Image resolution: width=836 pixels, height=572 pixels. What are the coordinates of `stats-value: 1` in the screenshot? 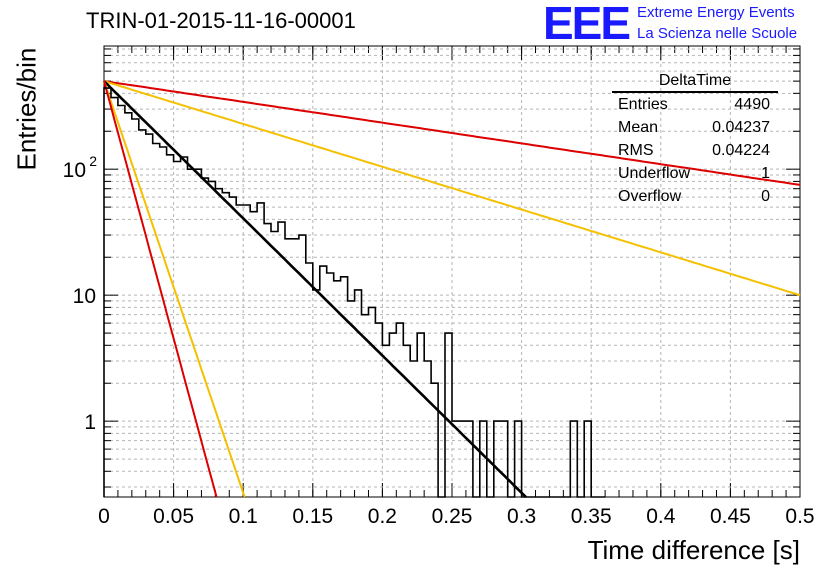 It's located at (765, 173).